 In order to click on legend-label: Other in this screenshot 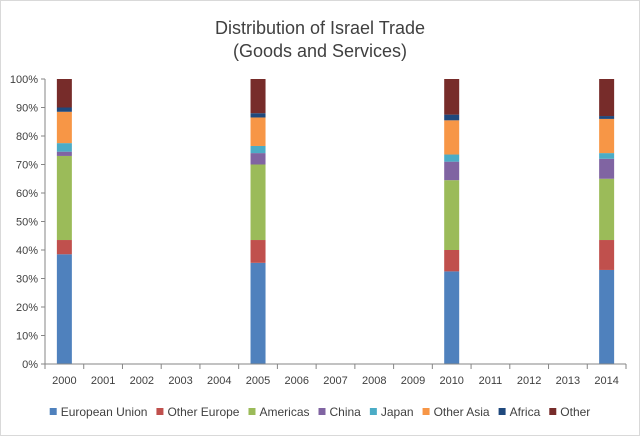, I will do `click(575, 412)`.